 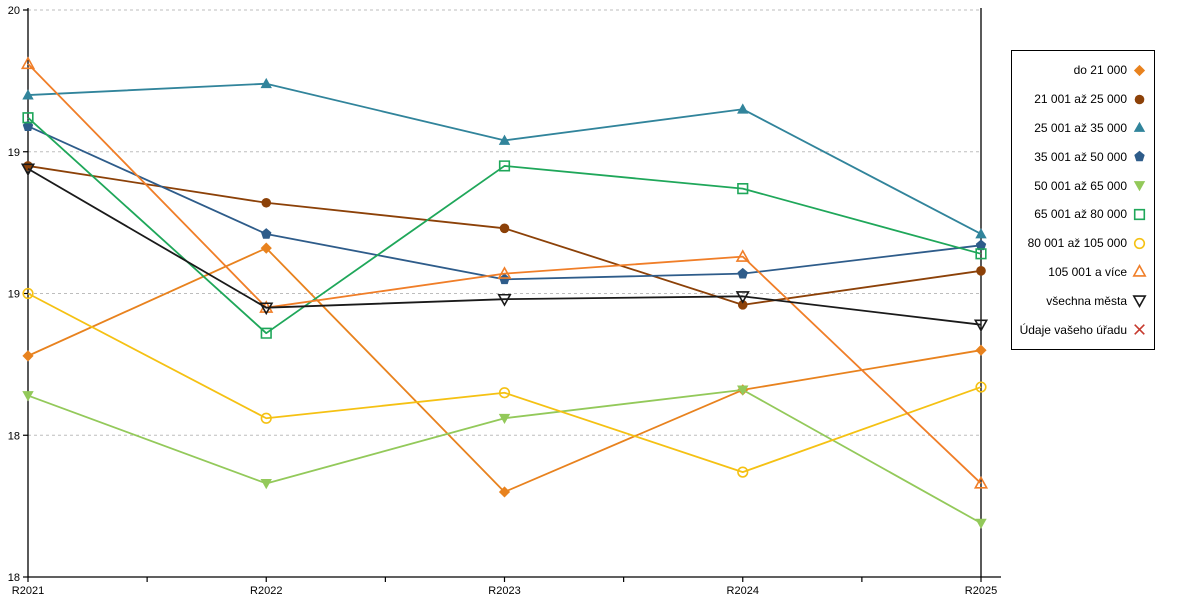 I want to click on legend-label: 25 001 až 35 000, so click(x=1080, y=127).